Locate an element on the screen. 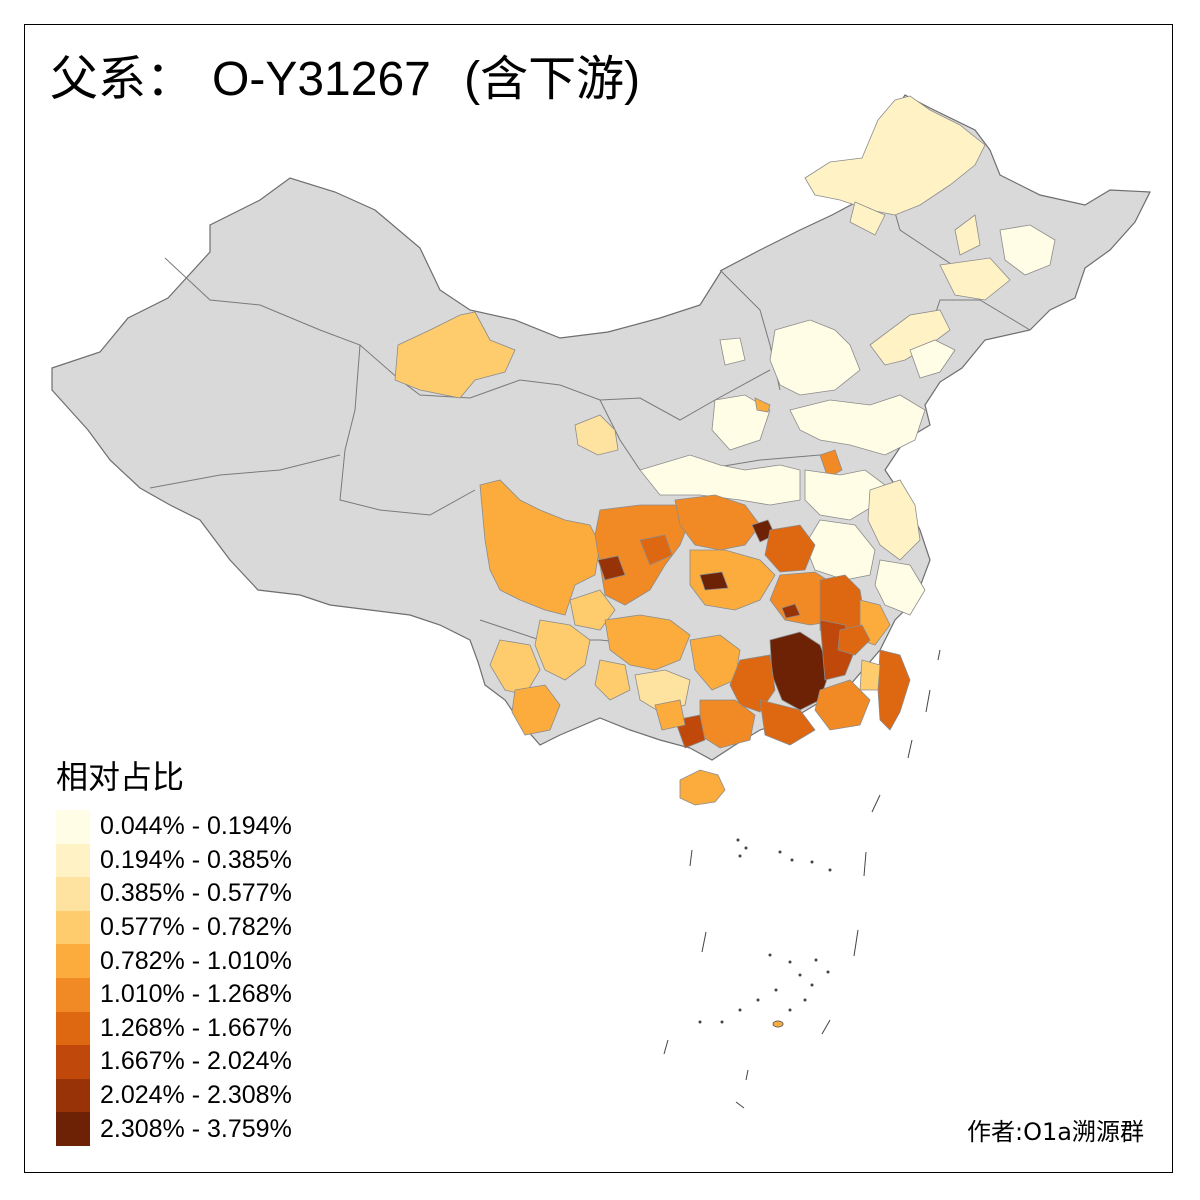 Image resolution: width=1200 pixels, height=1200 pixels. legend-item: 1.010% - 1.268% is located at coordinates (174, 994).